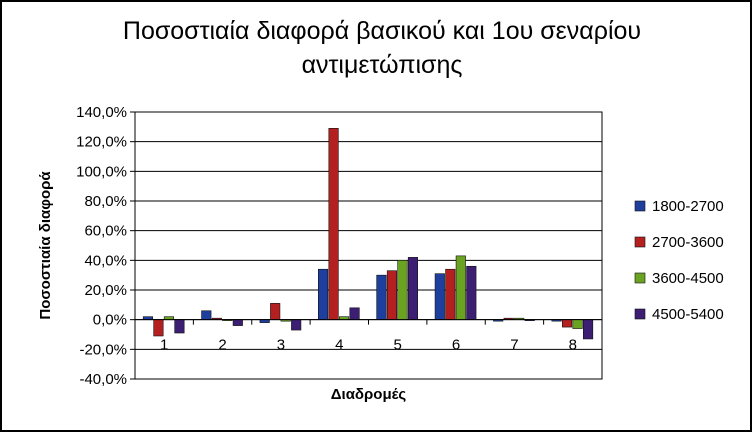 The width and height of the screenshot is (752, 432). Describe the element at coordinates (339, 345) in the screenshot. I see `x-tick-label: 4` at that location.